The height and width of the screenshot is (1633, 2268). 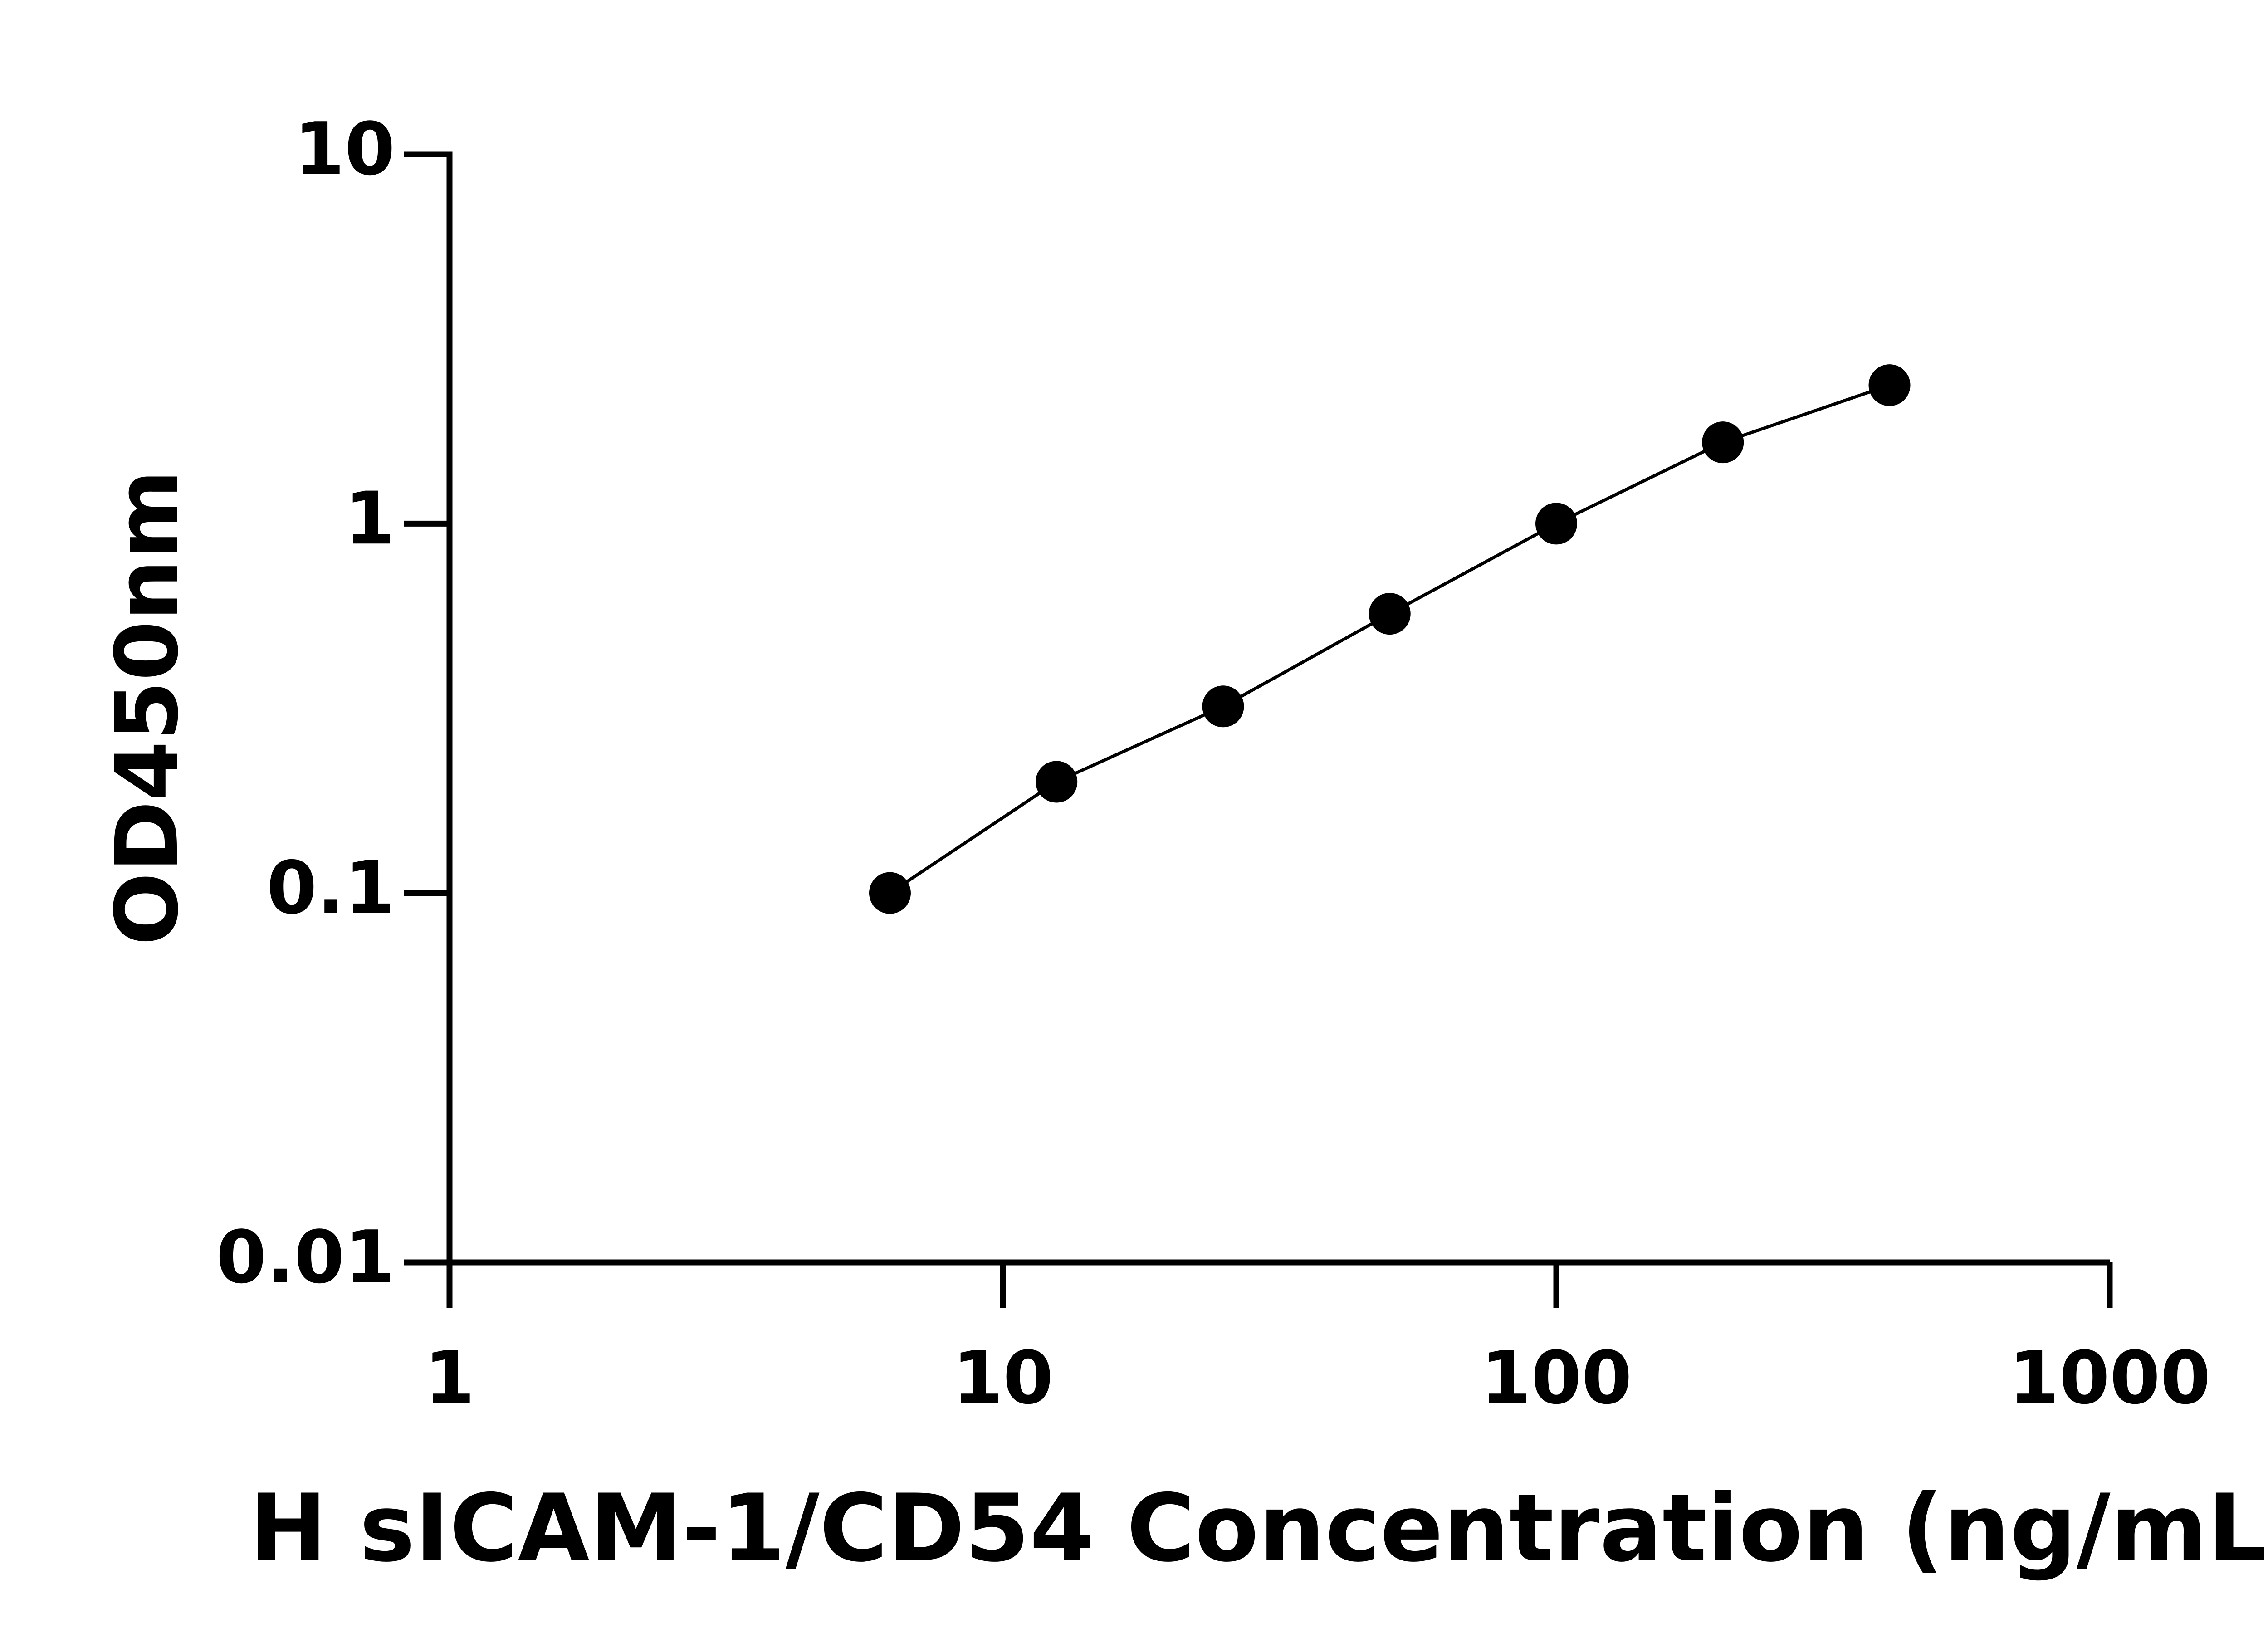 I want to click on x-tick-label: 100, so click(x=1556, y=1377).